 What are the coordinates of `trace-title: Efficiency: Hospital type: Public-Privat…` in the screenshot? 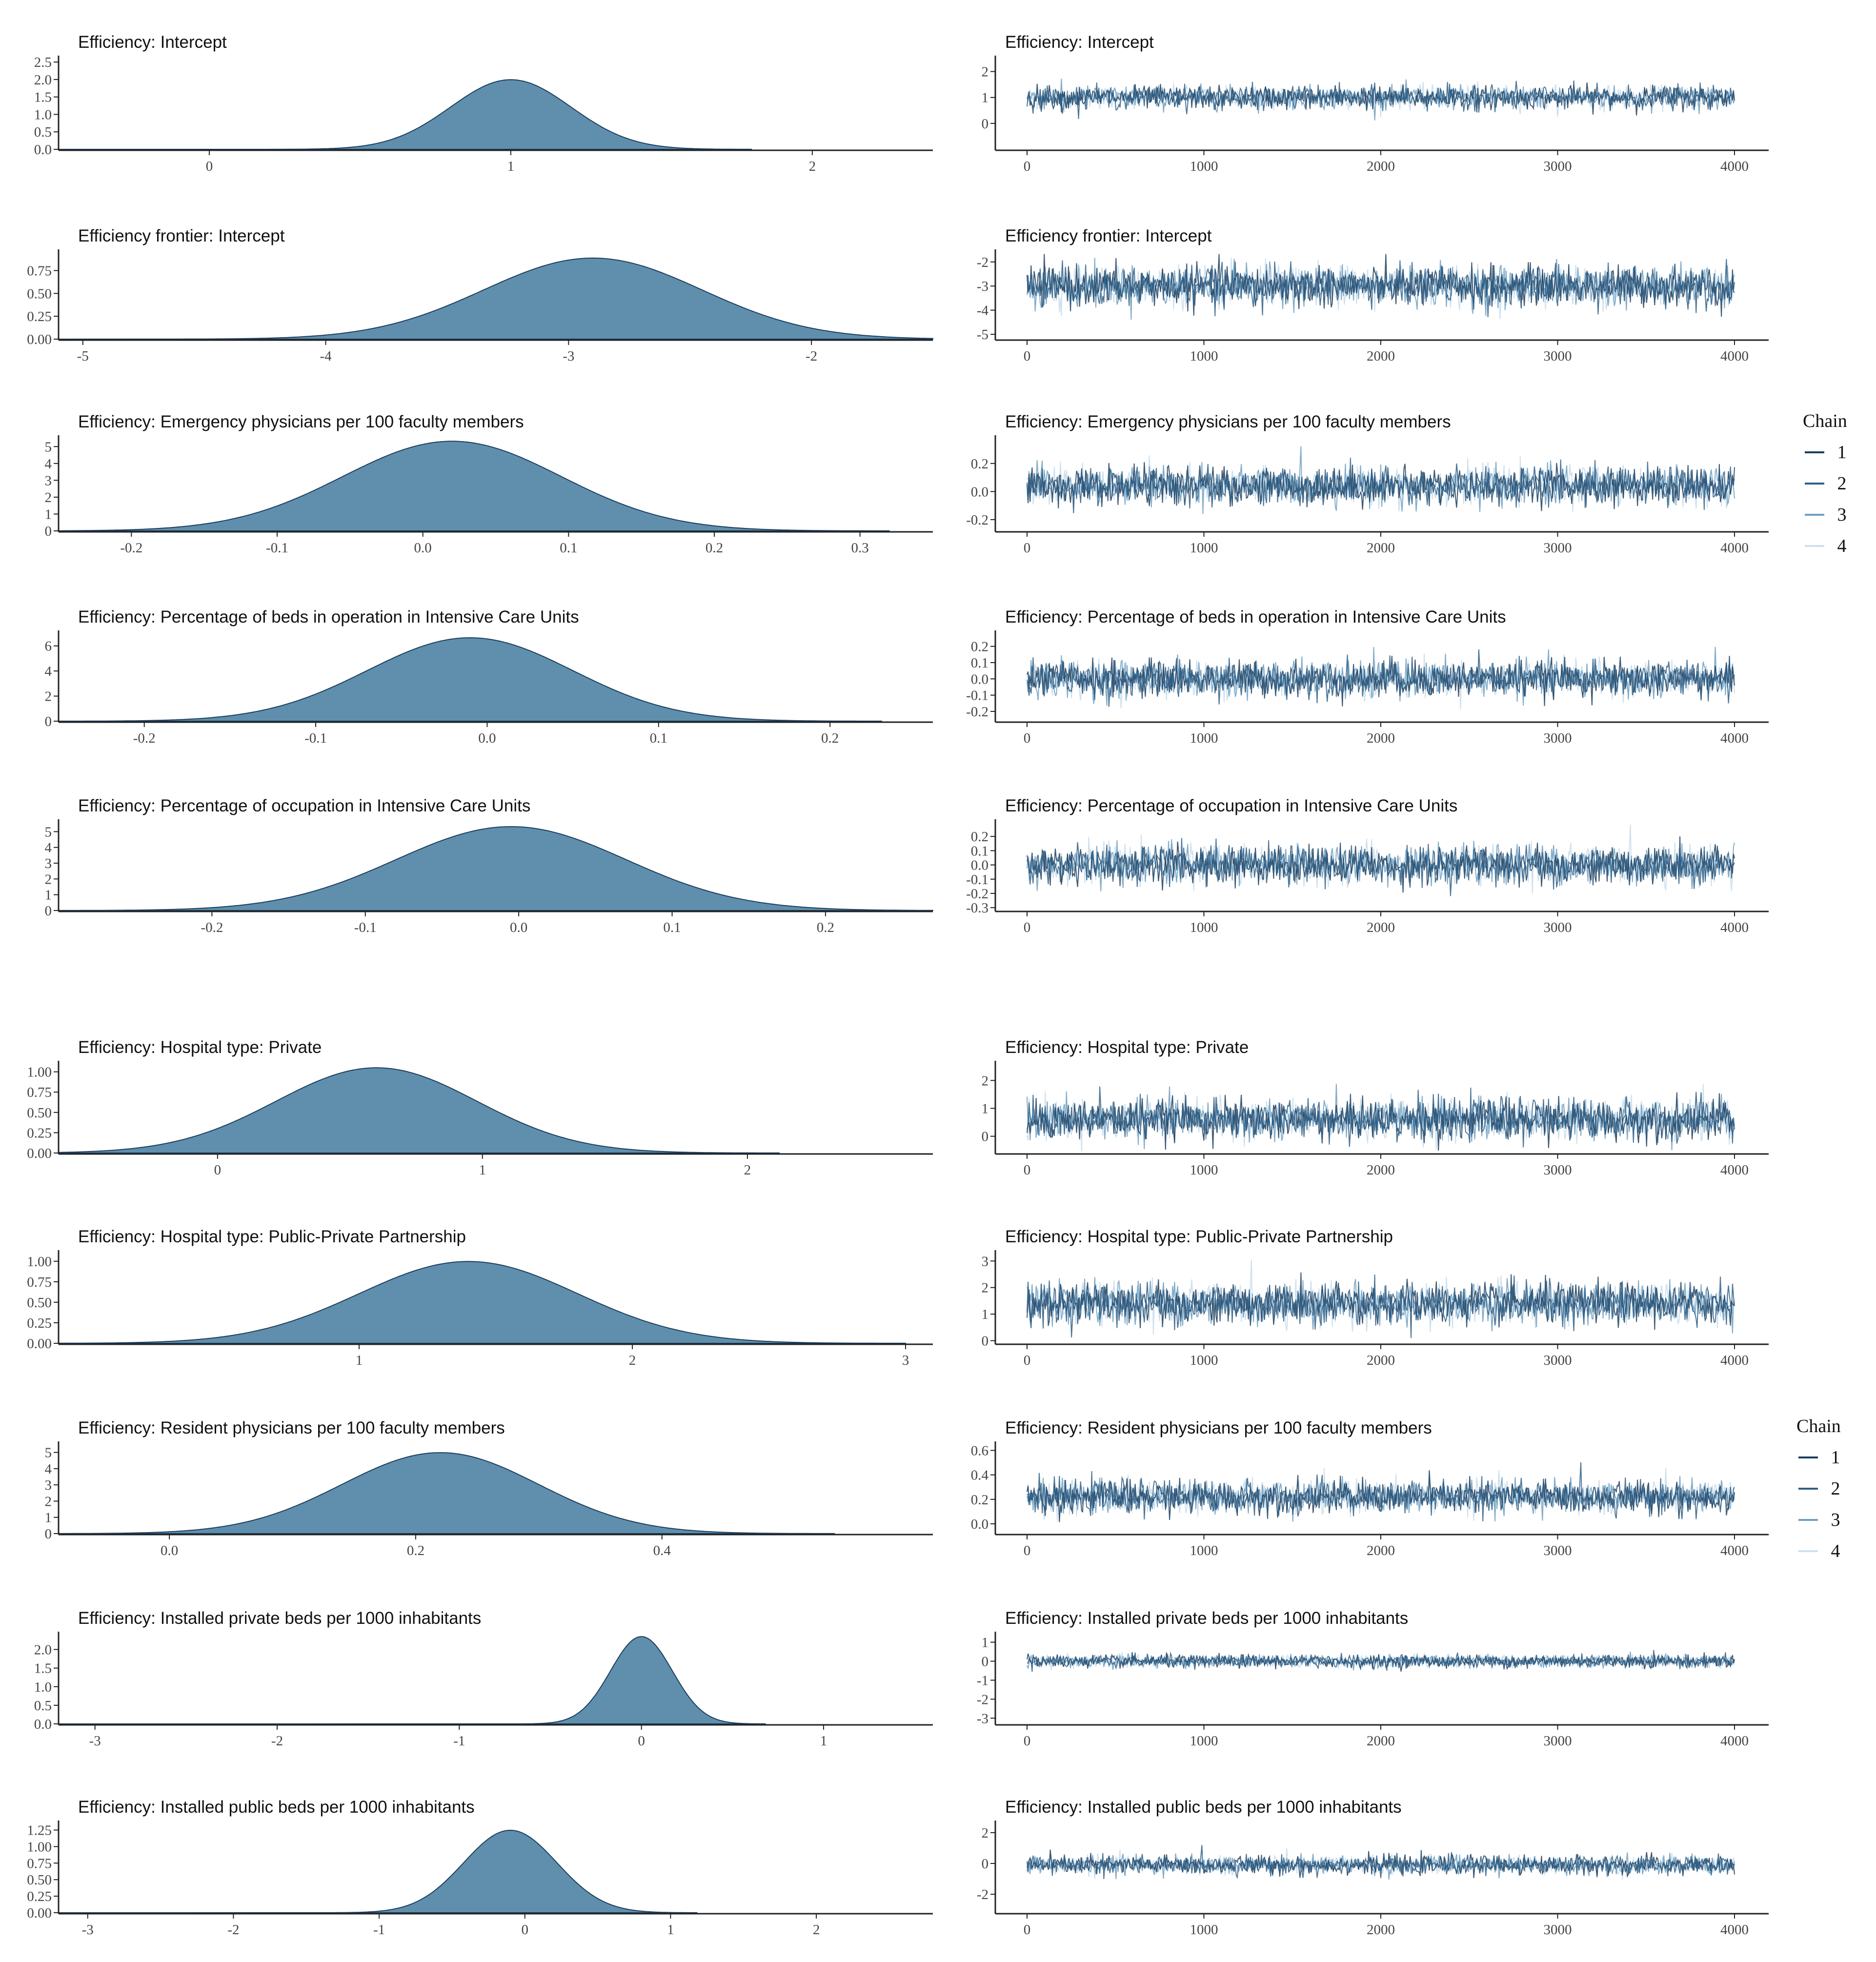 It's located at (1199, 1236).